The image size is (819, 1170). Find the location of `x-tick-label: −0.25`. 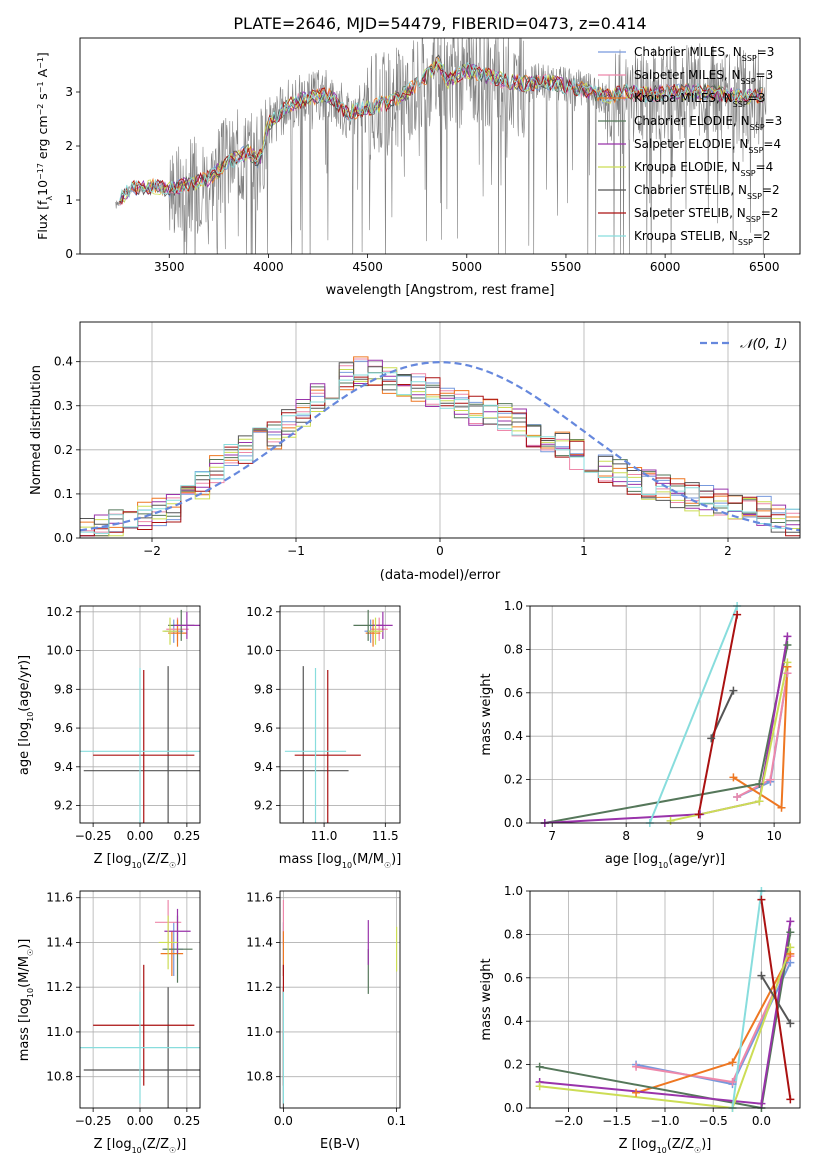

x-tick-label: −0.25 is located at coordinates (93, 1121).